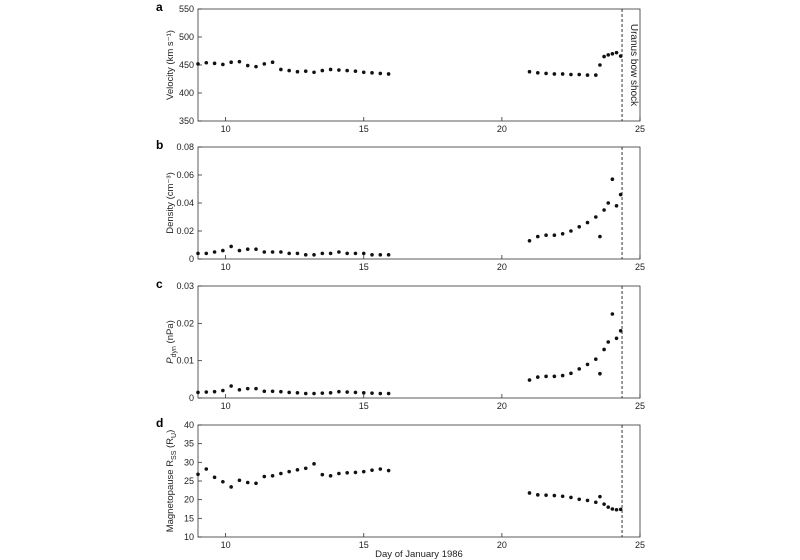  I want to click on panel-b-xtick-label: 20, so click(502, 267).